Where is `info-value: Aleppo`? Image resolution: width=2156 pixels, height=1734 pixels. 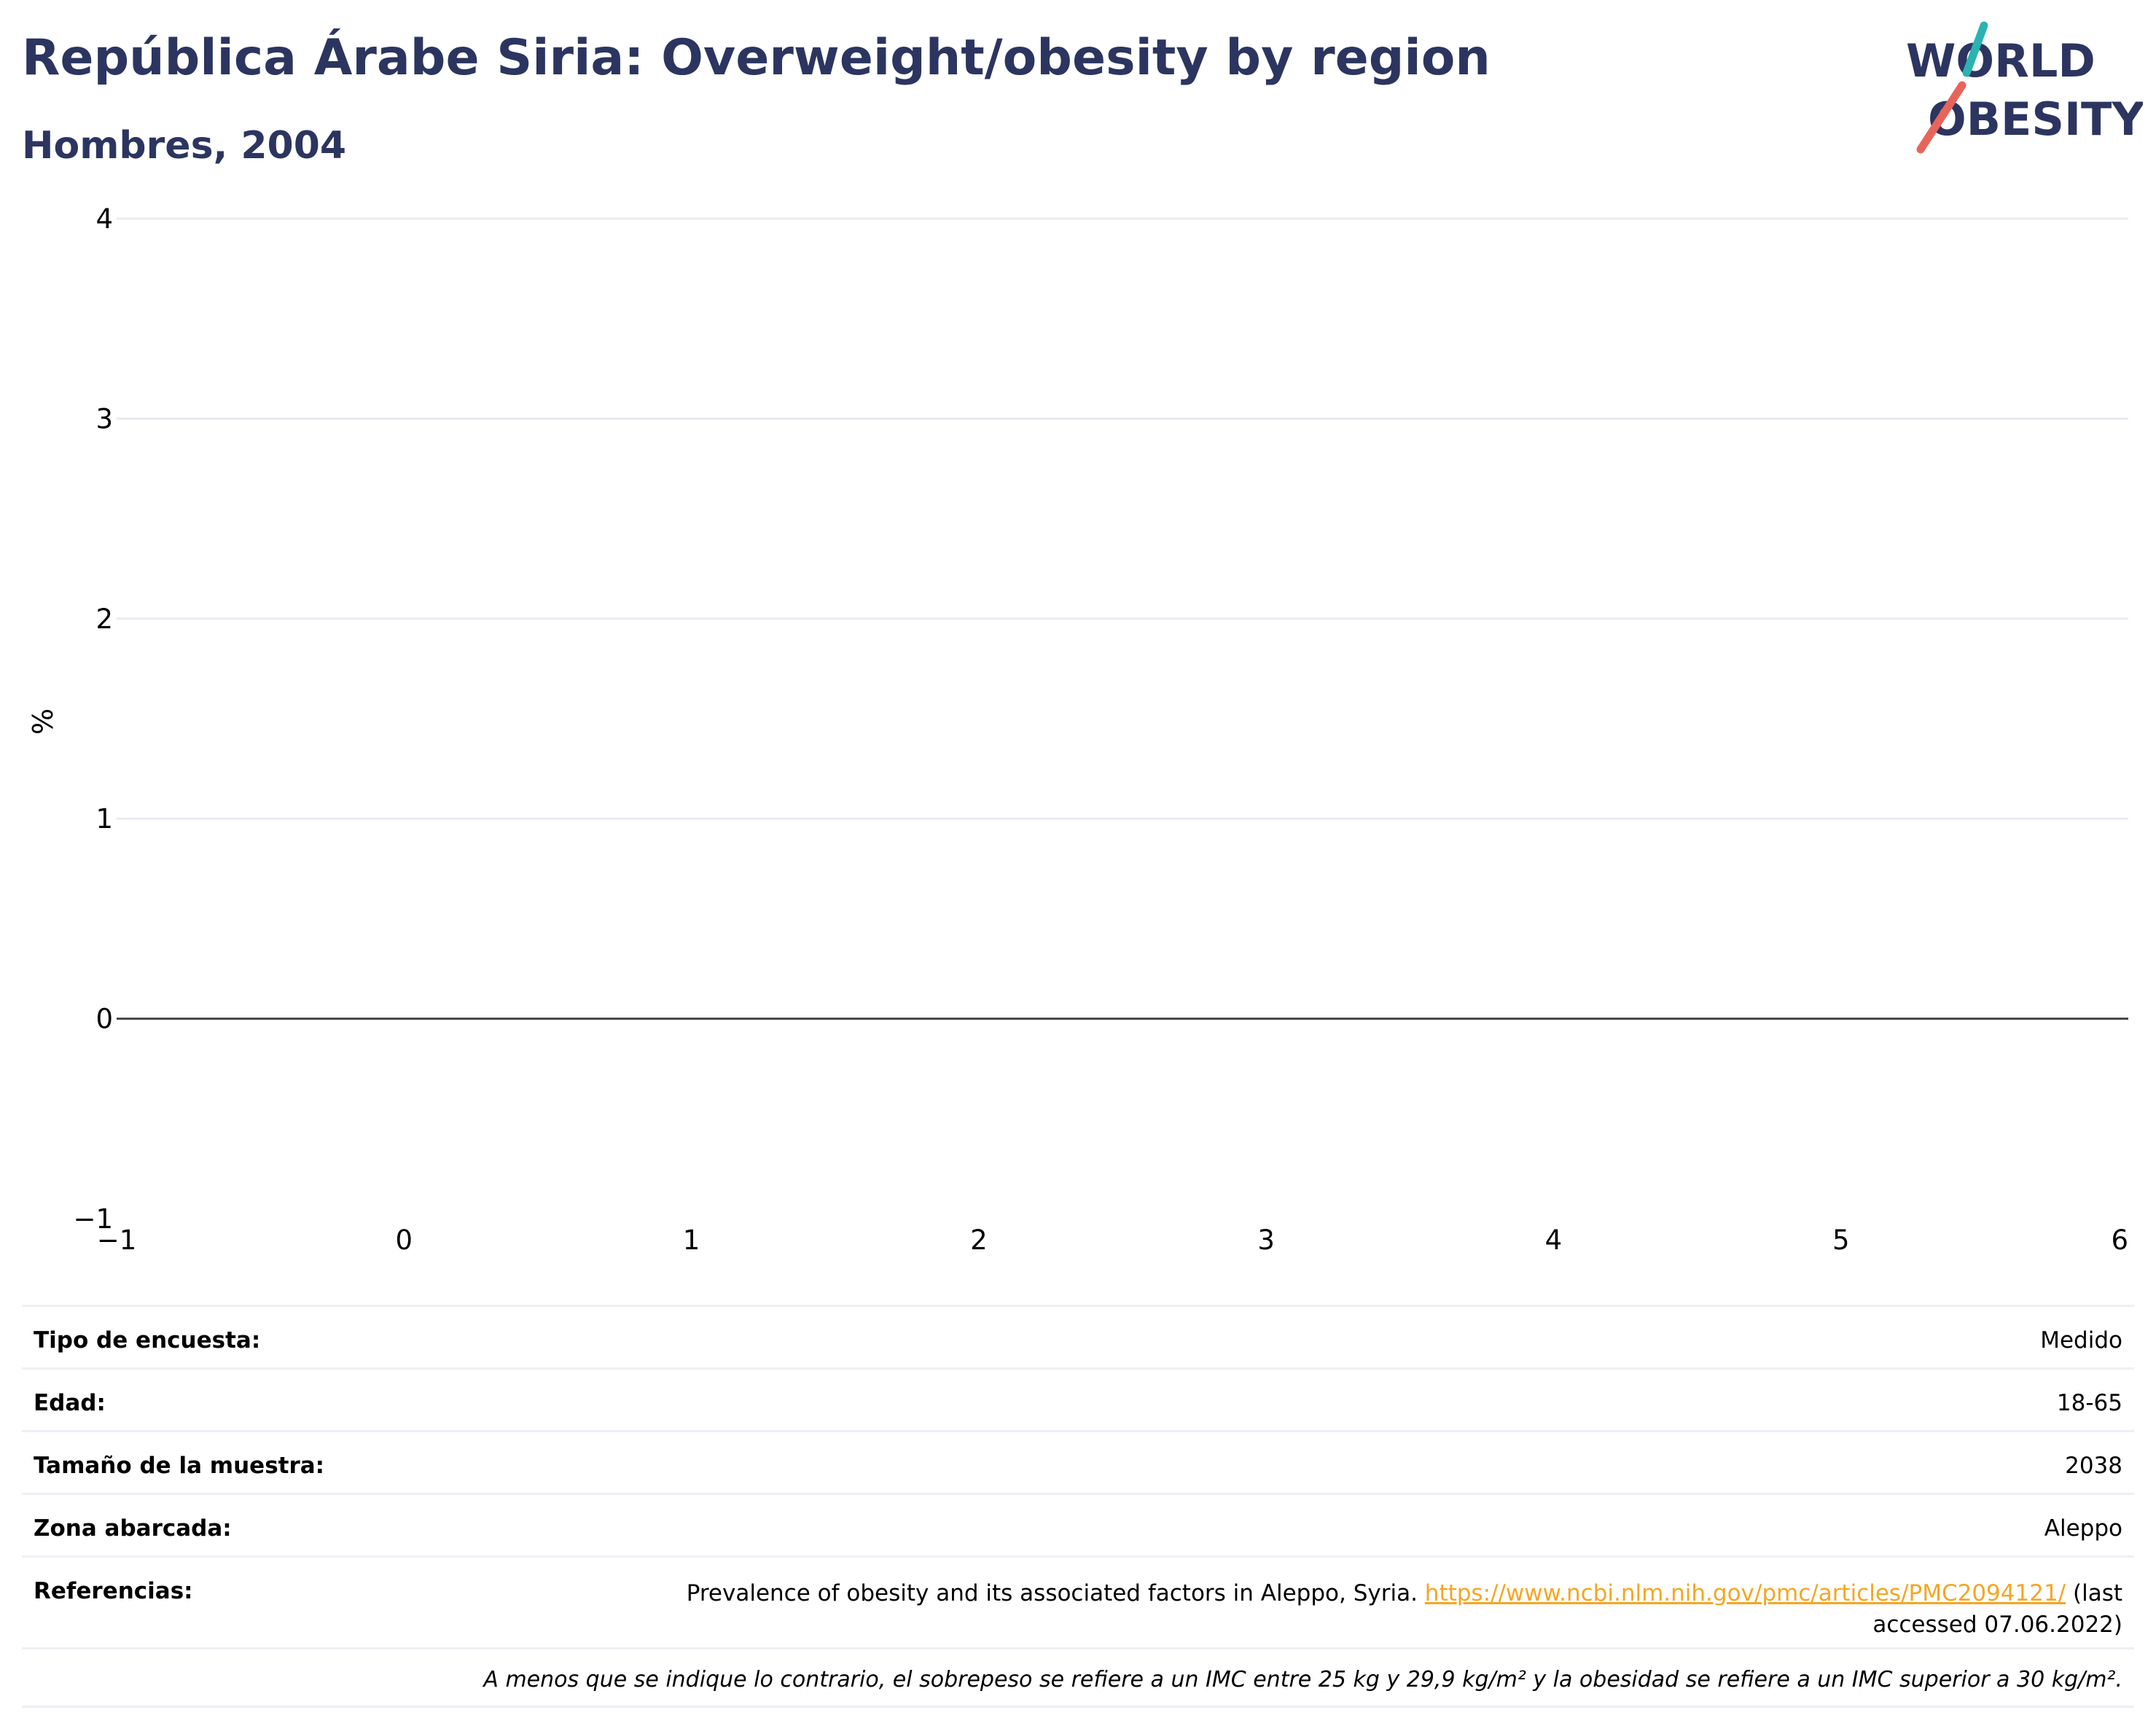
info-value: Aleppo is located at coordinates (2083, 1528).